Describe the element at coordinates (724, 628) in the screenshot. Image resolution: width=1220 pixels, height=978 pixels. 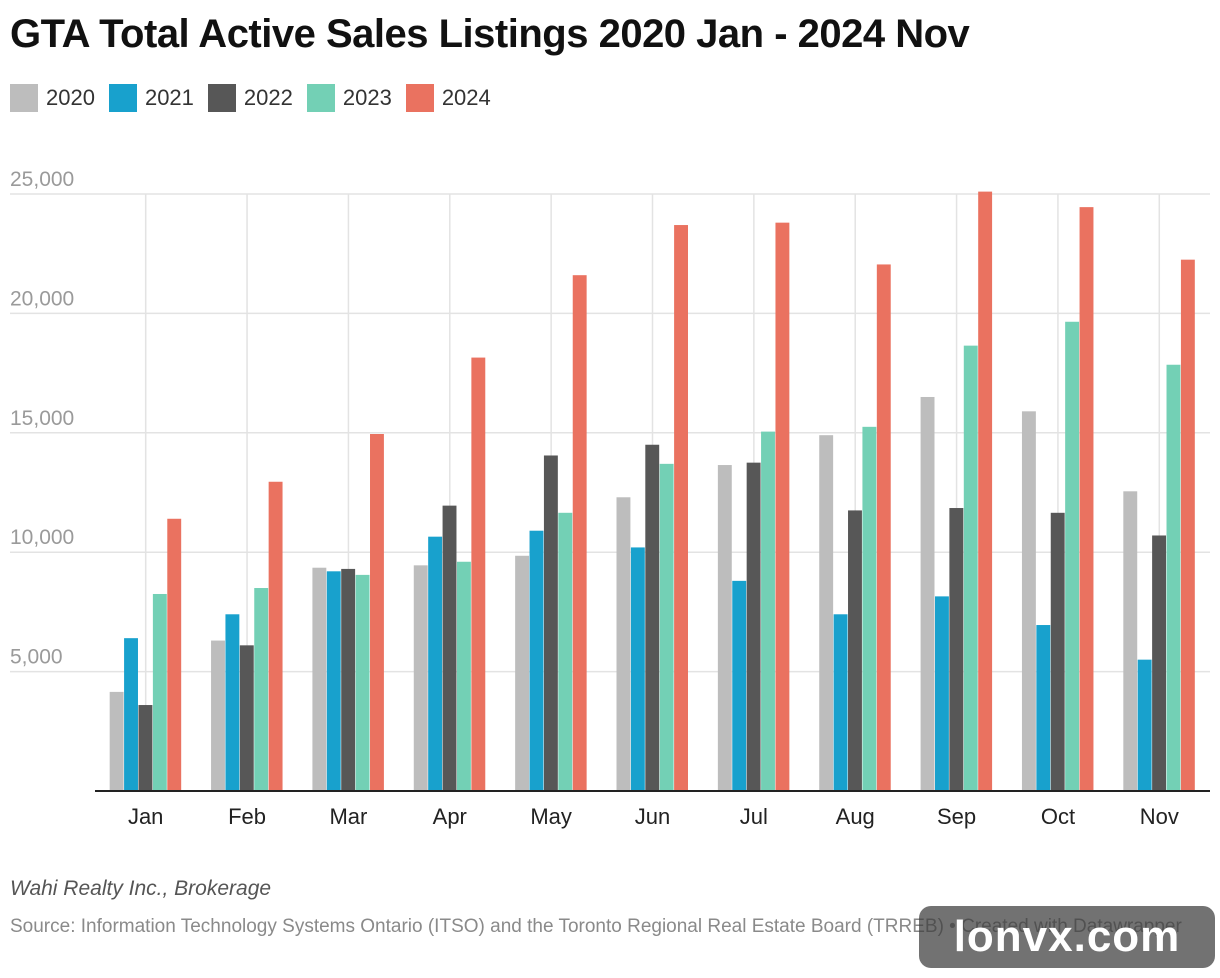
I see `bar-2020-Jul` at that location.